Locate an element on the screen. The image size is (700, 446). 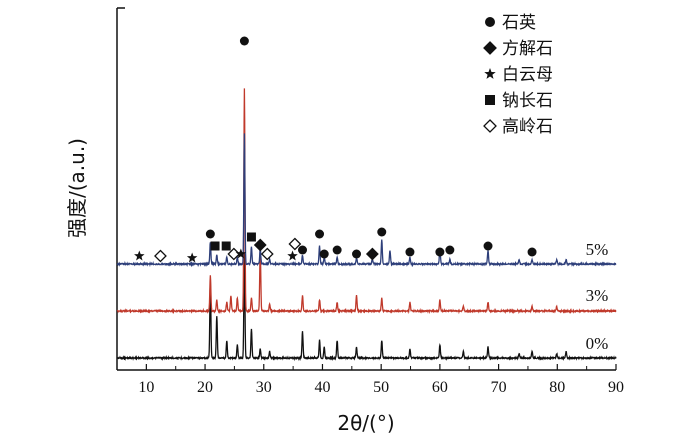
x-tick-label: 10 is located at coordinates (146, 387).